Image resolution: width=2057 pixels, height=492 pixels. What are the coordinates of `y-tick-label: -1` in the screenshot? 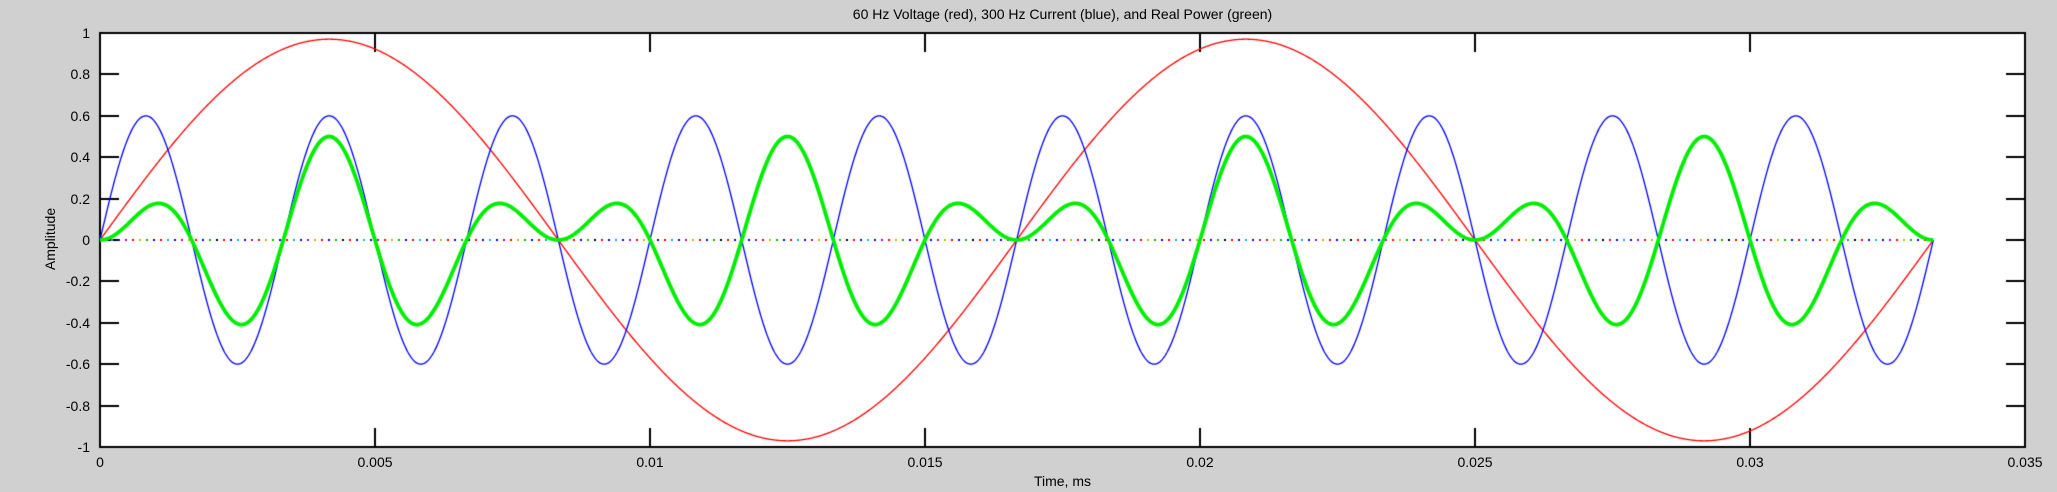 It's located at (83, 447).